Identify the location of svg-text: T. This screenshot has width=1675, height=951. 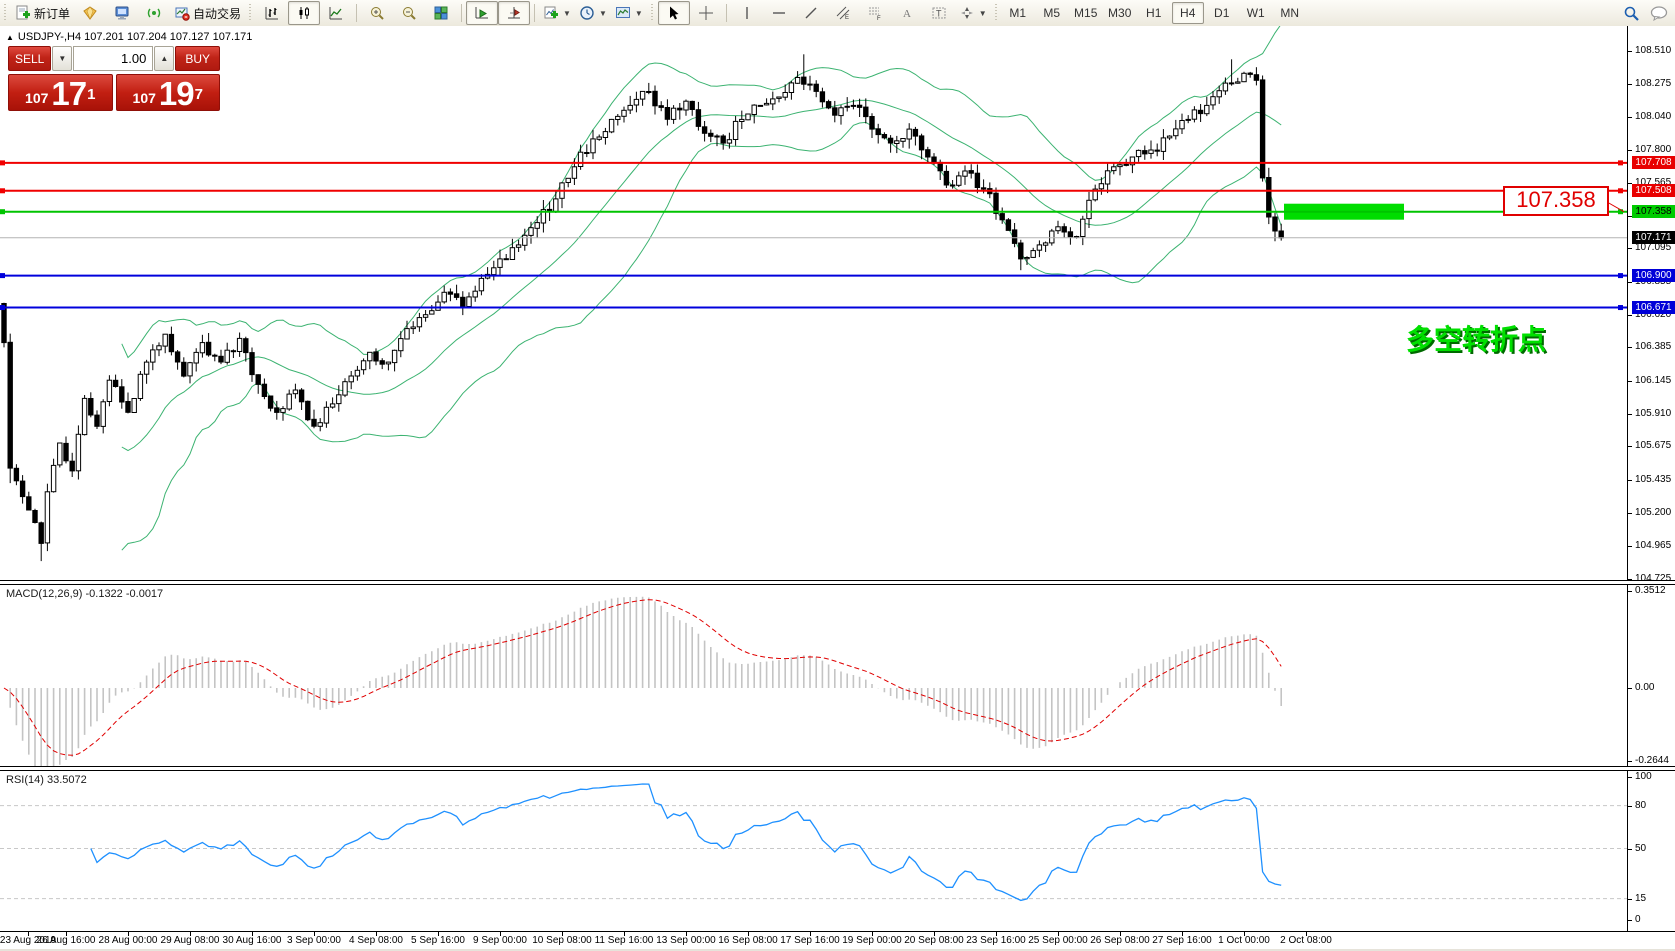
(939, 14).